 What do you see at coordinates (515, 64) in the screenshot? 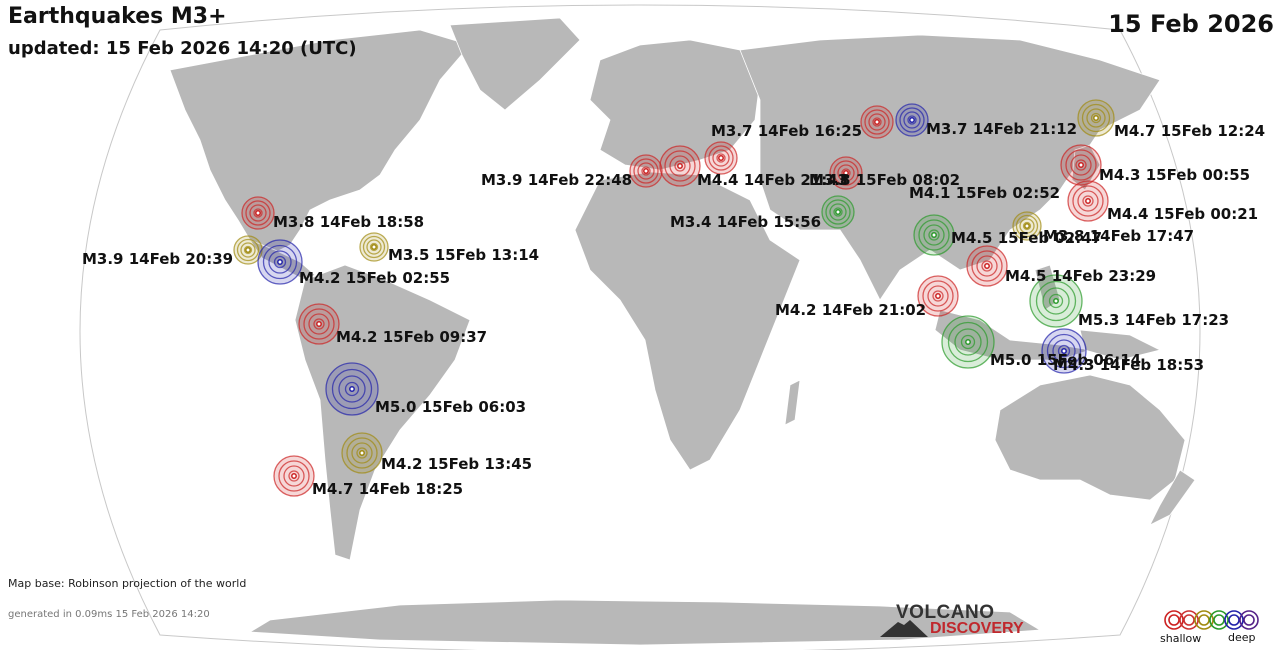
I see `greenland-shape` at bounding box center [515, 64].